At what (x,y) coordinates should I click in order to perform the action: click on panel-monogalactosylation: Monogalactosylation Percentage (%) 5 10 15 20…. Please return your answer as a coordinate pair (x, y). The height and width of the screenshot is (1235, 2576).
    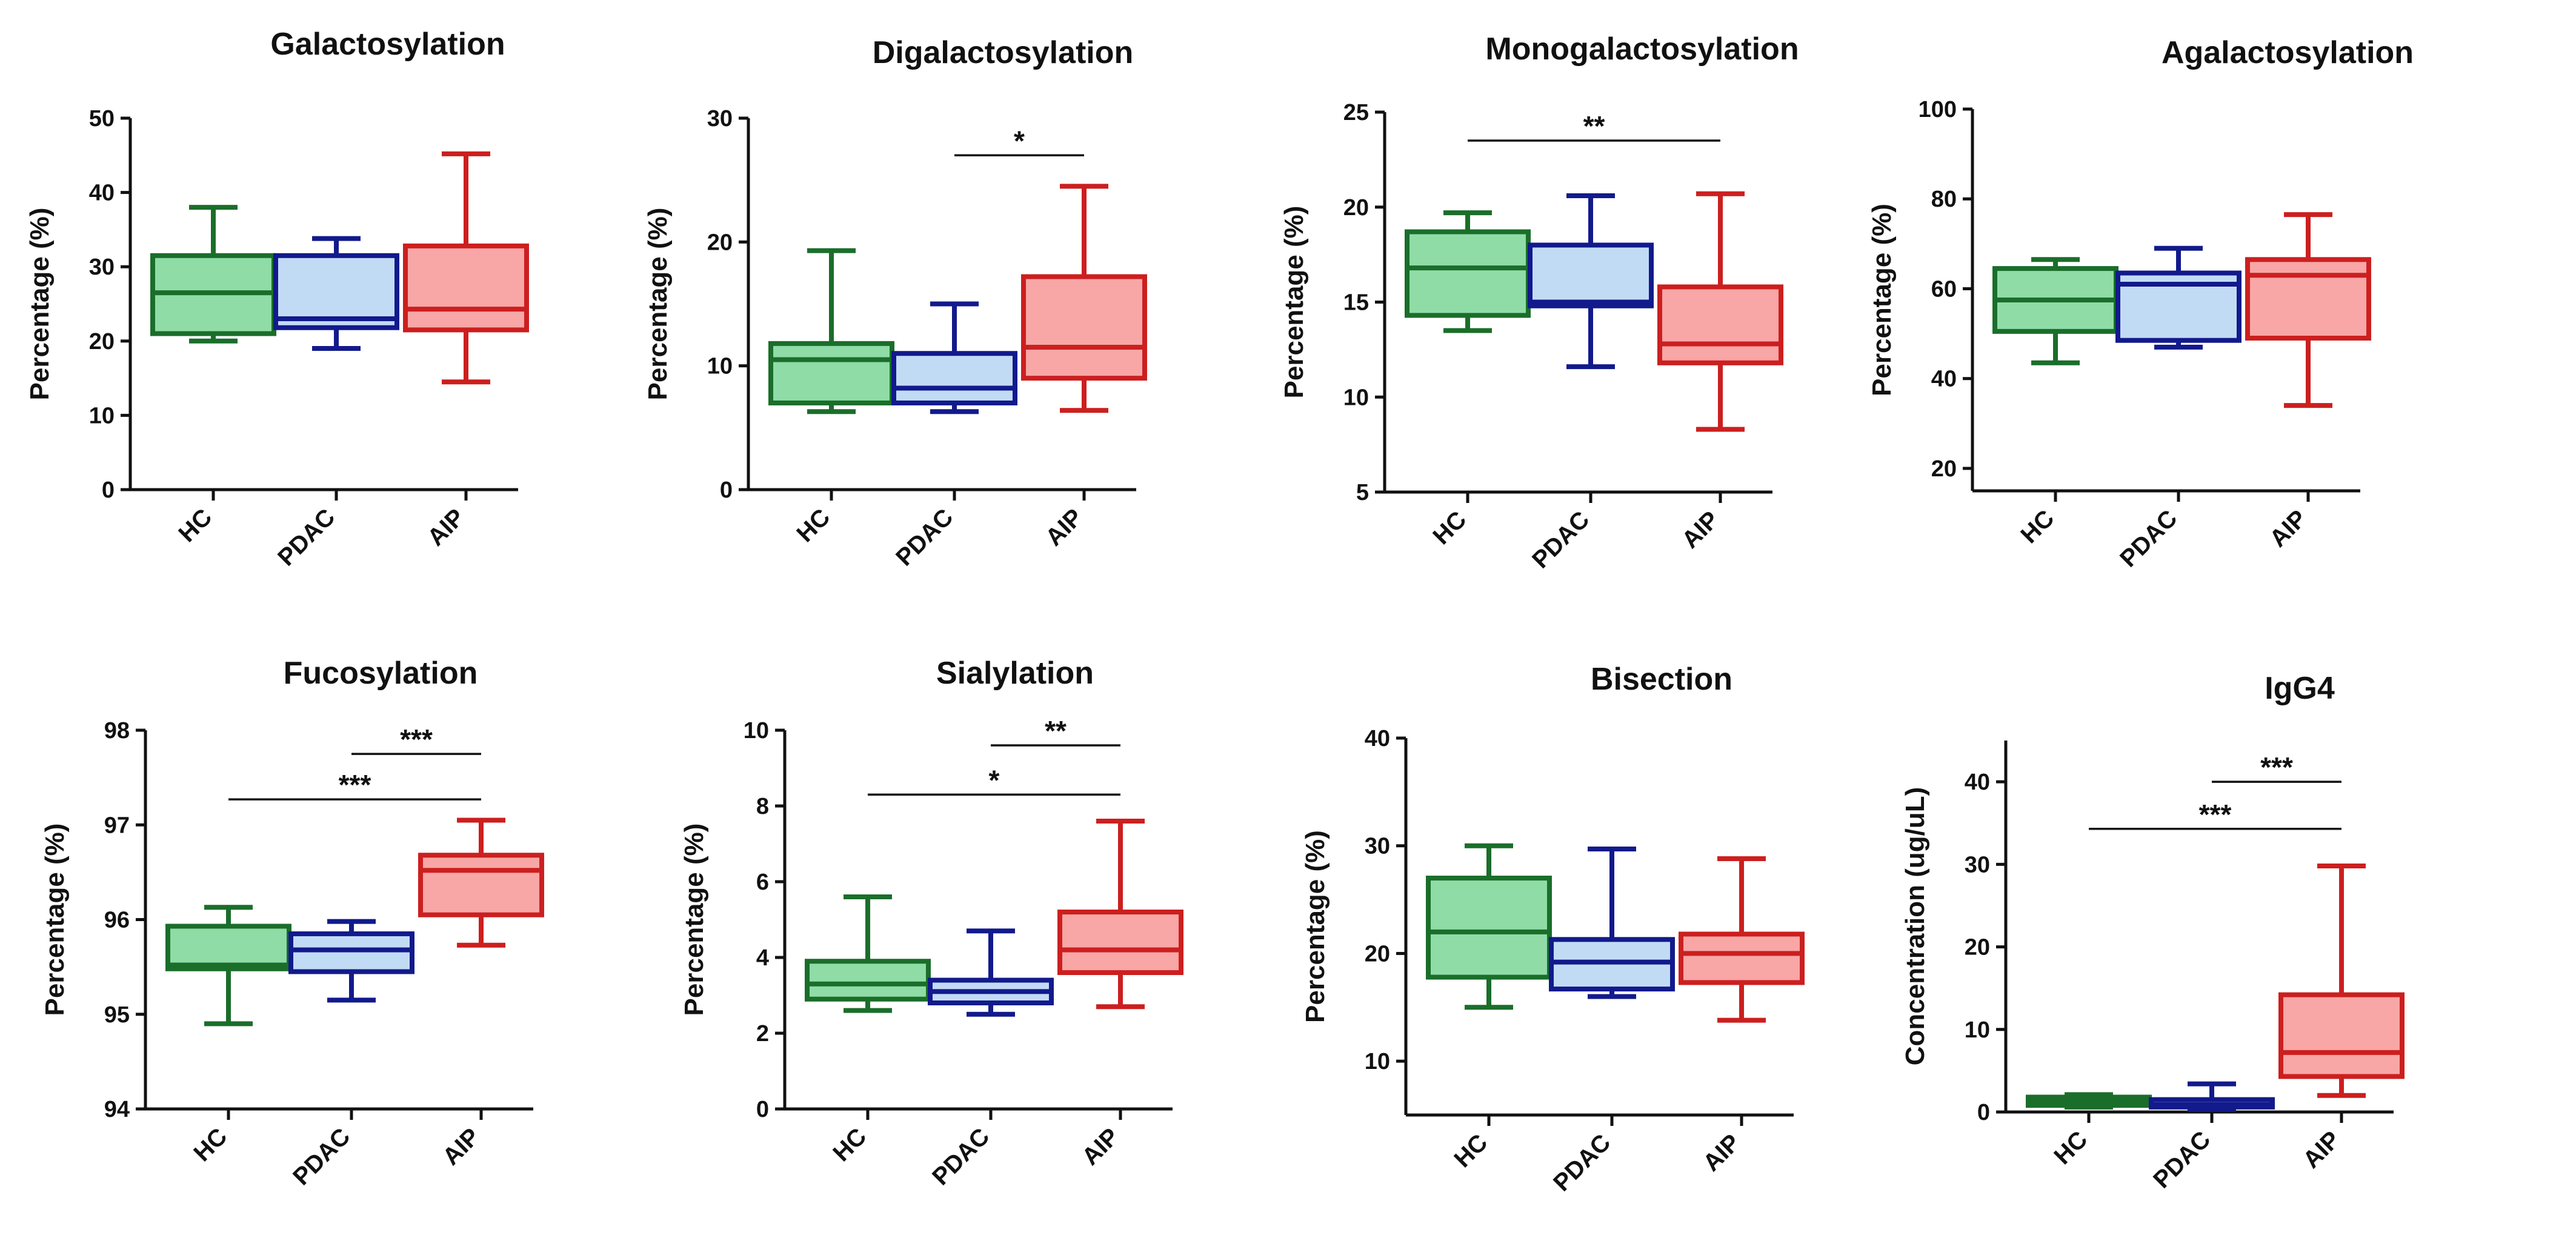
    Looking at the image, I should click on (1539, 303).